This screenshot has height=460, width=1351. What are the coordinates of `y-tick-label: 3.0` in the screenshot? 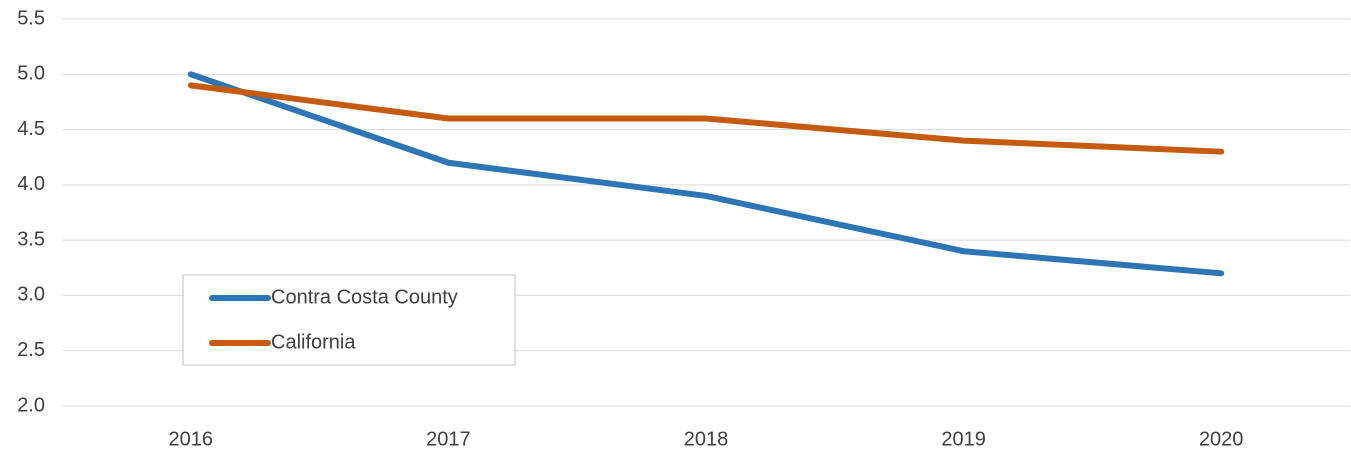 It's located at (31, 295).